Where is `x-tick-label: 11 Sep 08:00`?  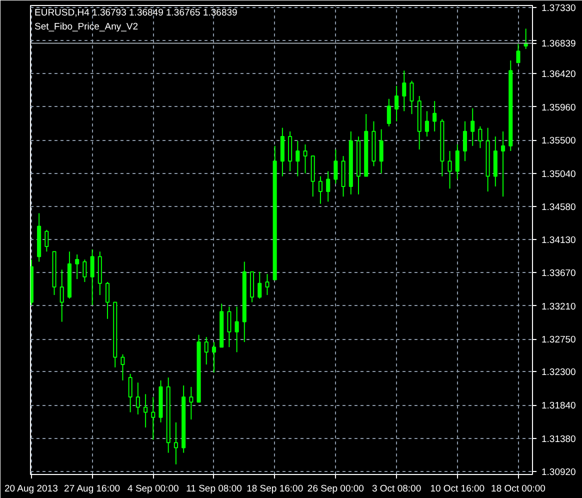 x-tick-label: 11 Sep 08:00 is located at coordinates (214, 489).